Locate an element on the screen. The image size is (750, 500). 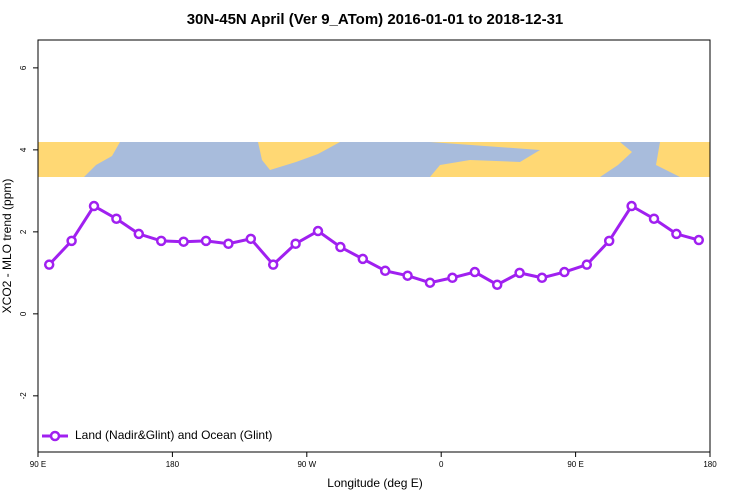
y-tick-label: 0 is located at coordinates (23, 313).